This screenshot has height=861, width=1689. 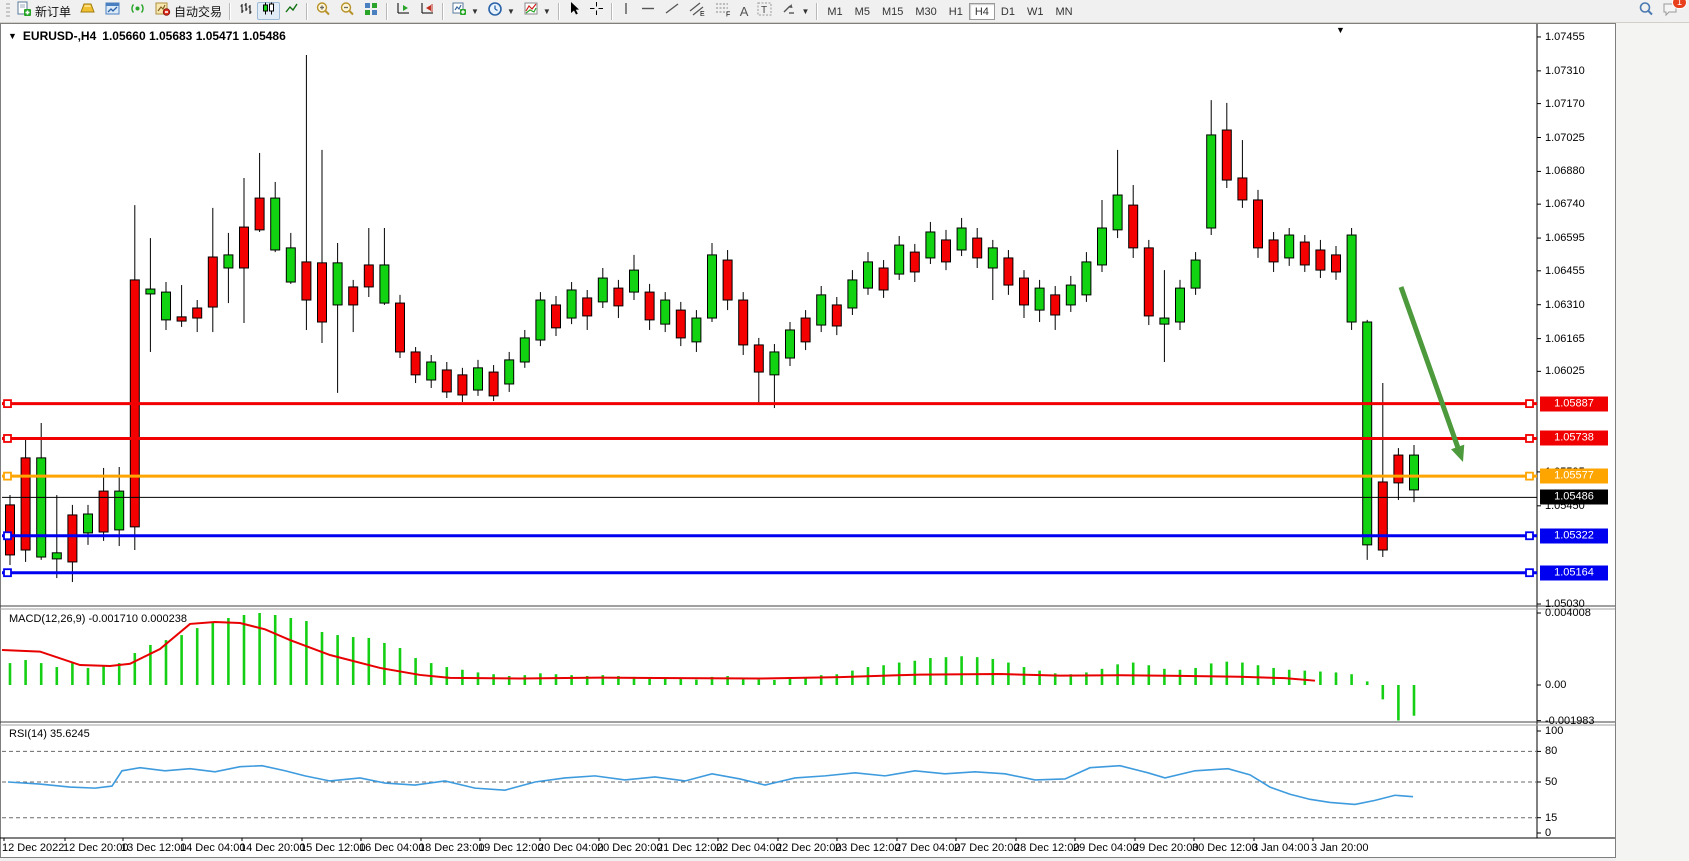 I want to click on candlestick-chart-button, so click(x=269, y=11).